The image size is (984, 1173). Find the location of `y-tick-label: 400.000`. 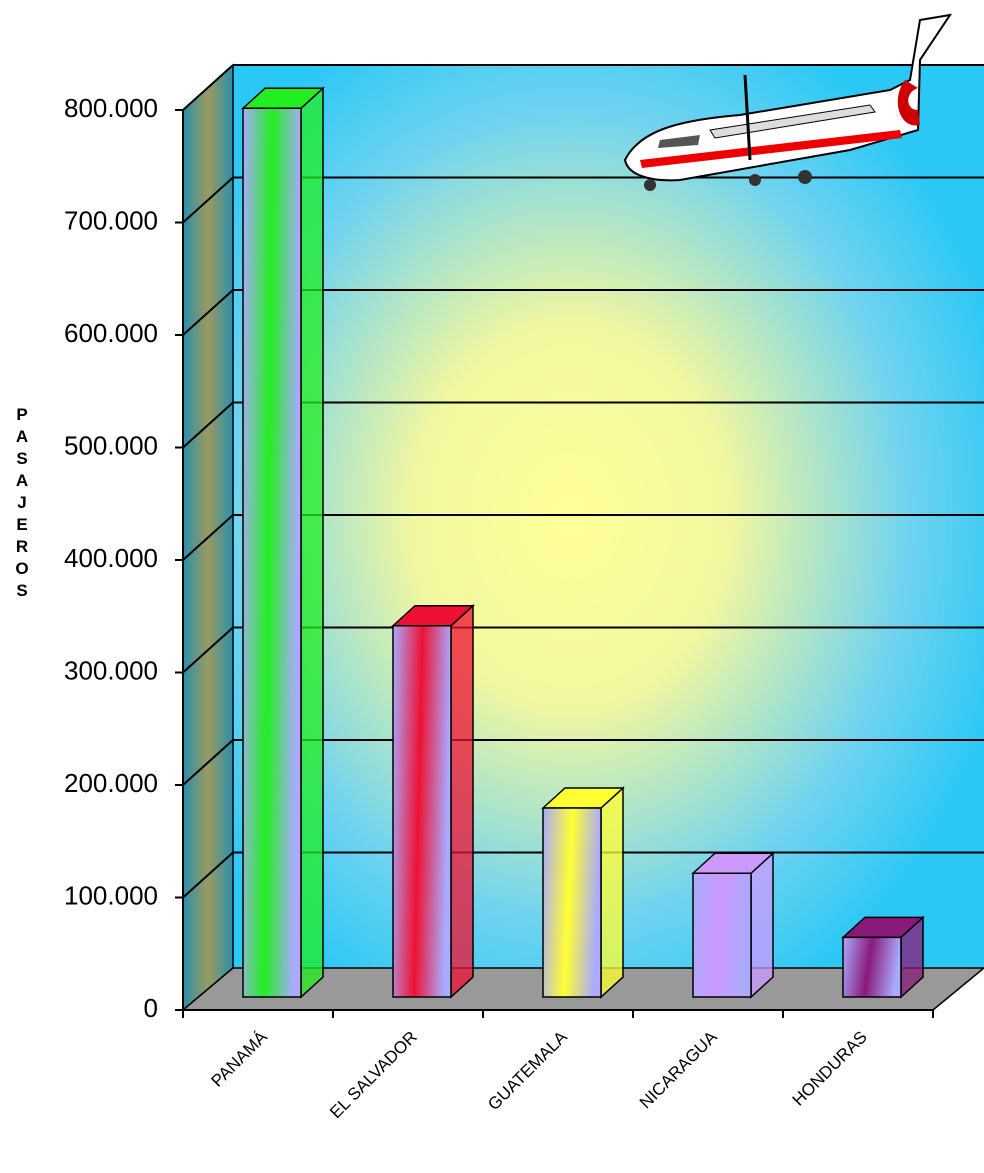

y-tick-label: 400.000 is located at coordinates (111, 558).